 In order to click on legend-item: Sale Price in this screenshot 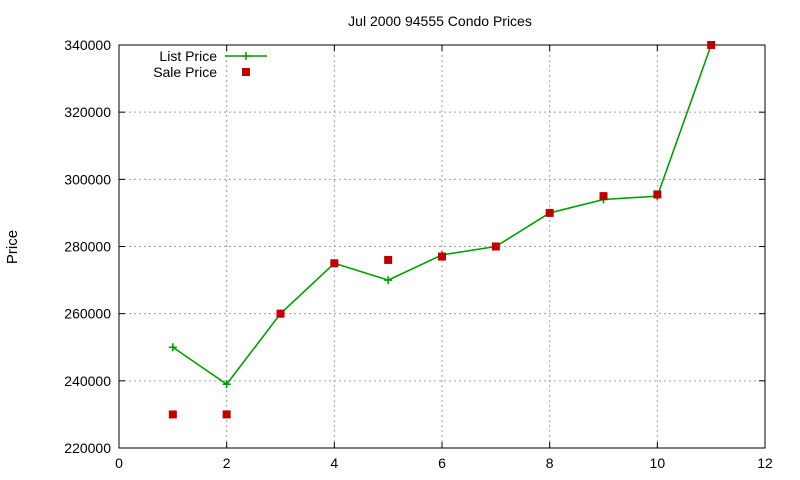, I will do `click(201, 72)`.